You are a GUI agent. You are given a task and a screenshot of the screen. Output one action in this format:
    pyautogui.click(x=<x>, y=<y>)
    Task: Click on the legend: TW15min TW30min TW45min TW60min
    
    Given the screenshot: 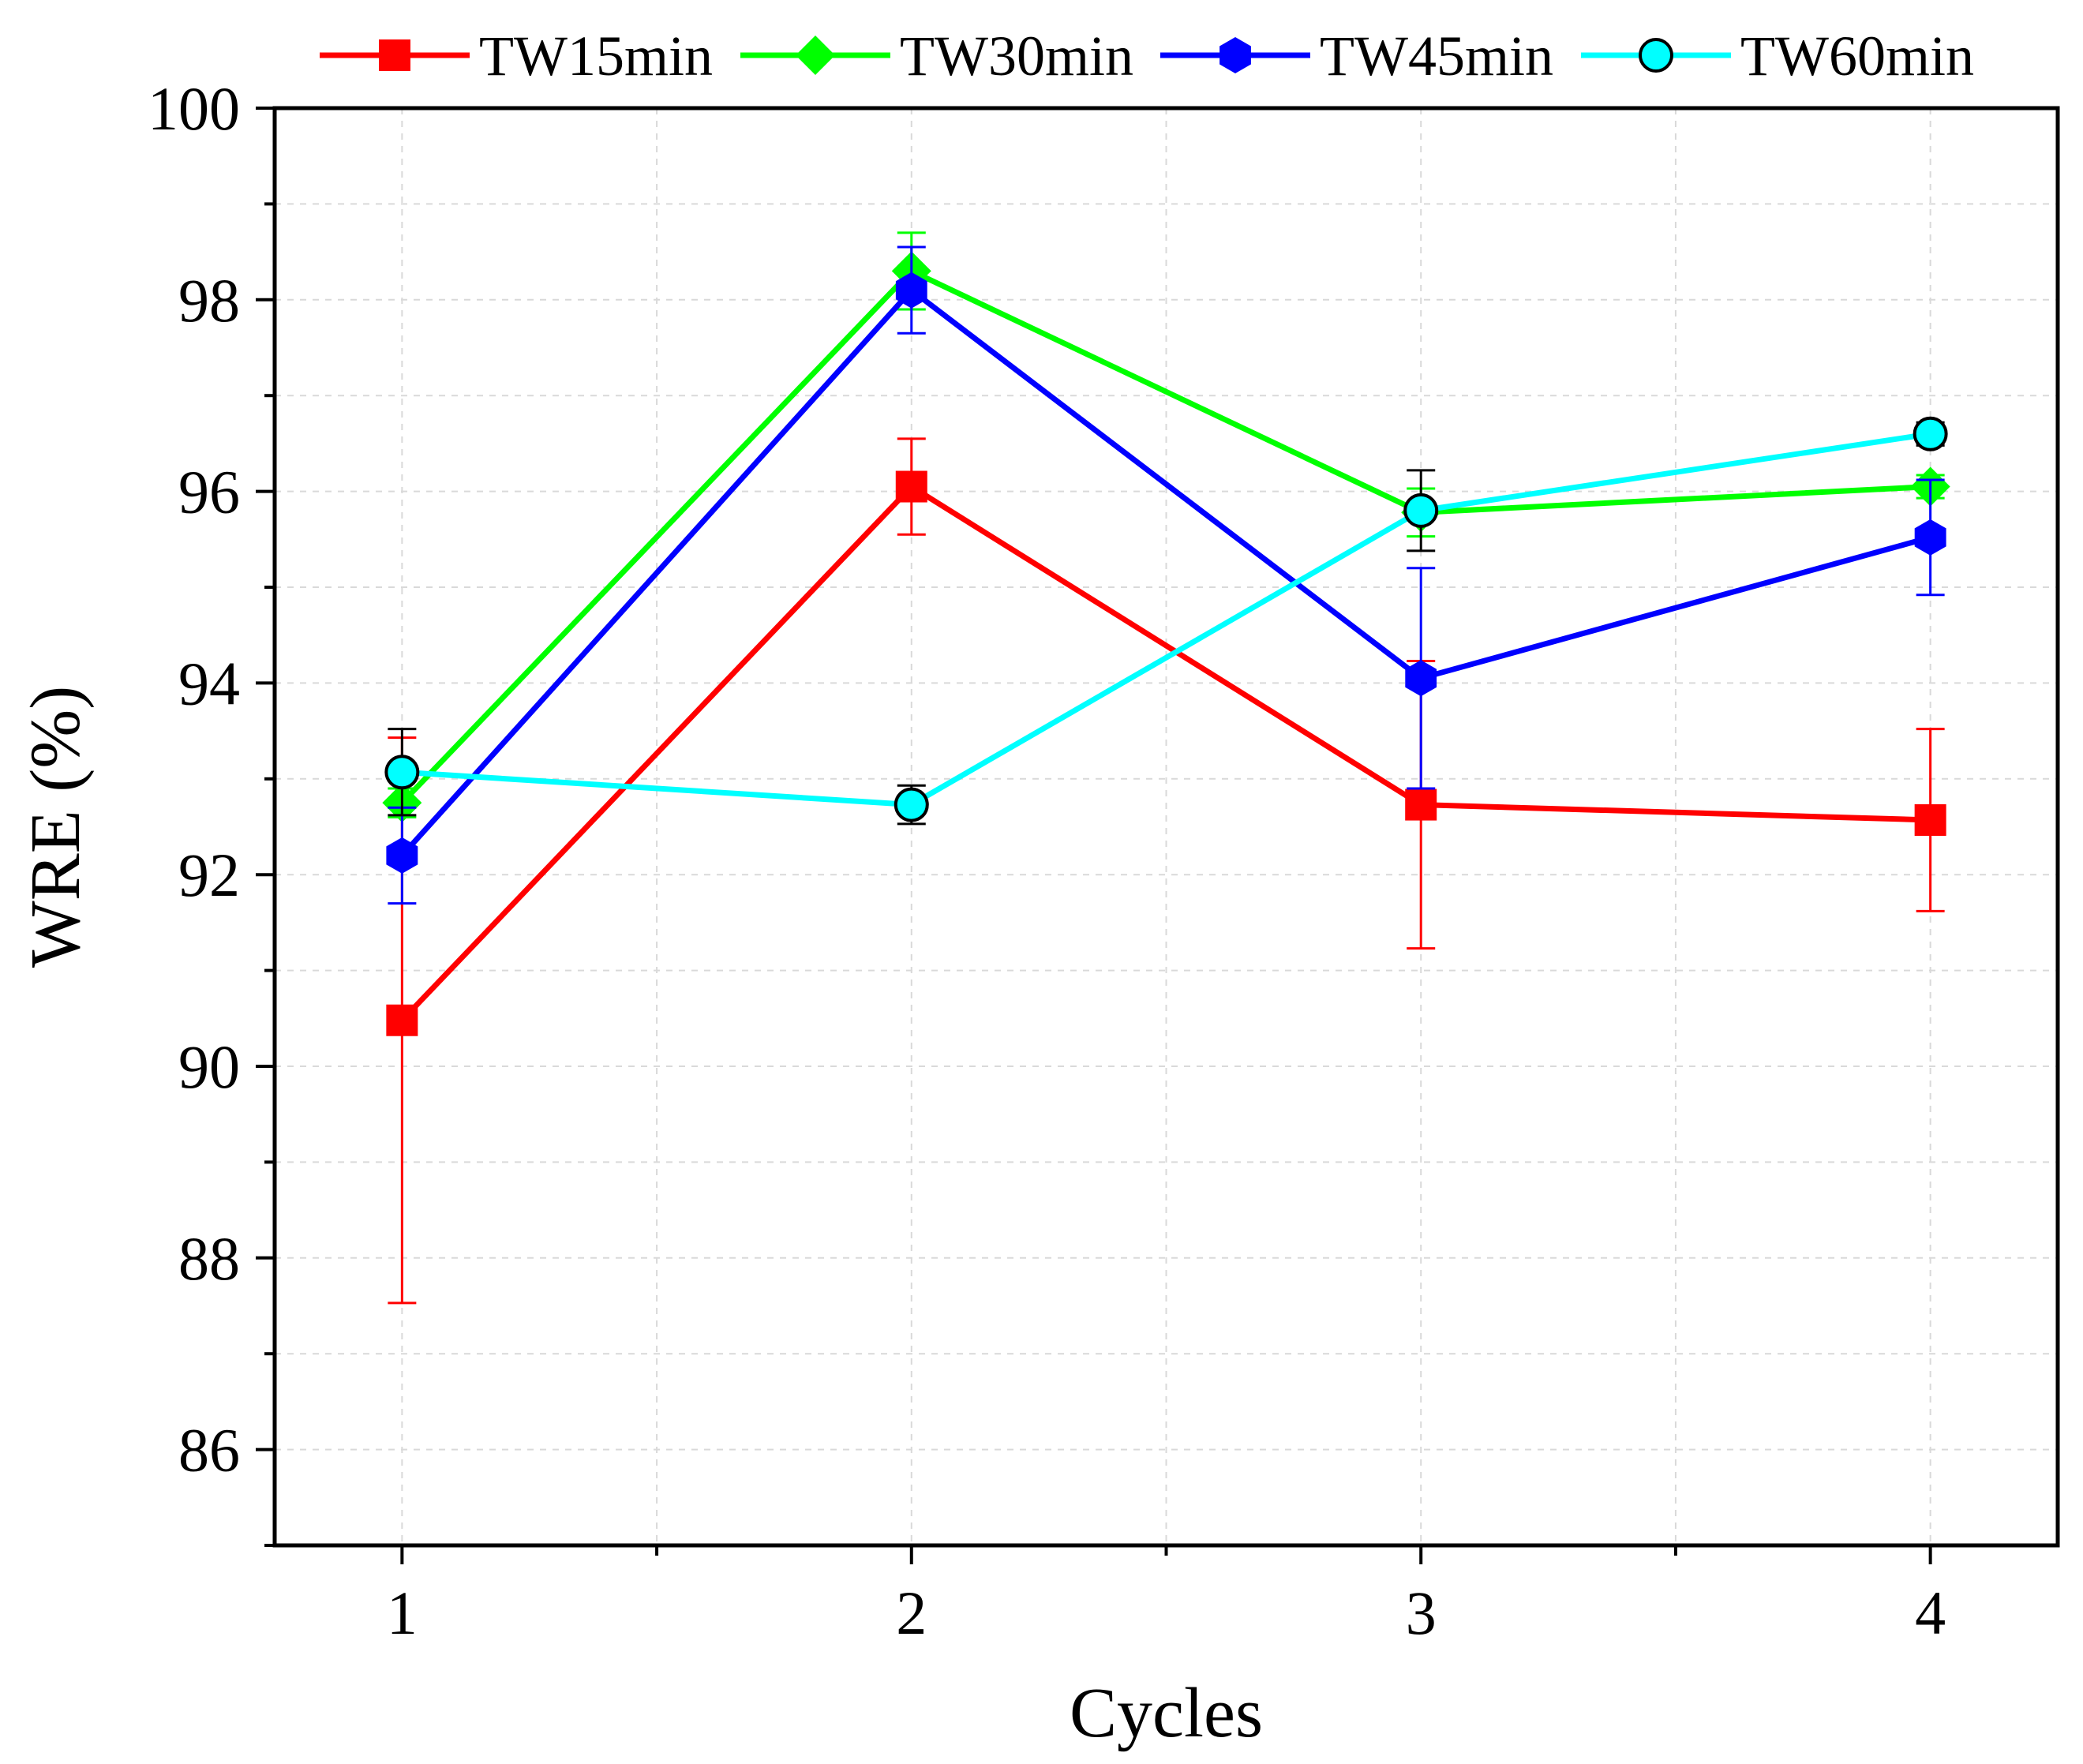 What is the action you would take?
    pyautogui.click(x=1147, y=56)
    